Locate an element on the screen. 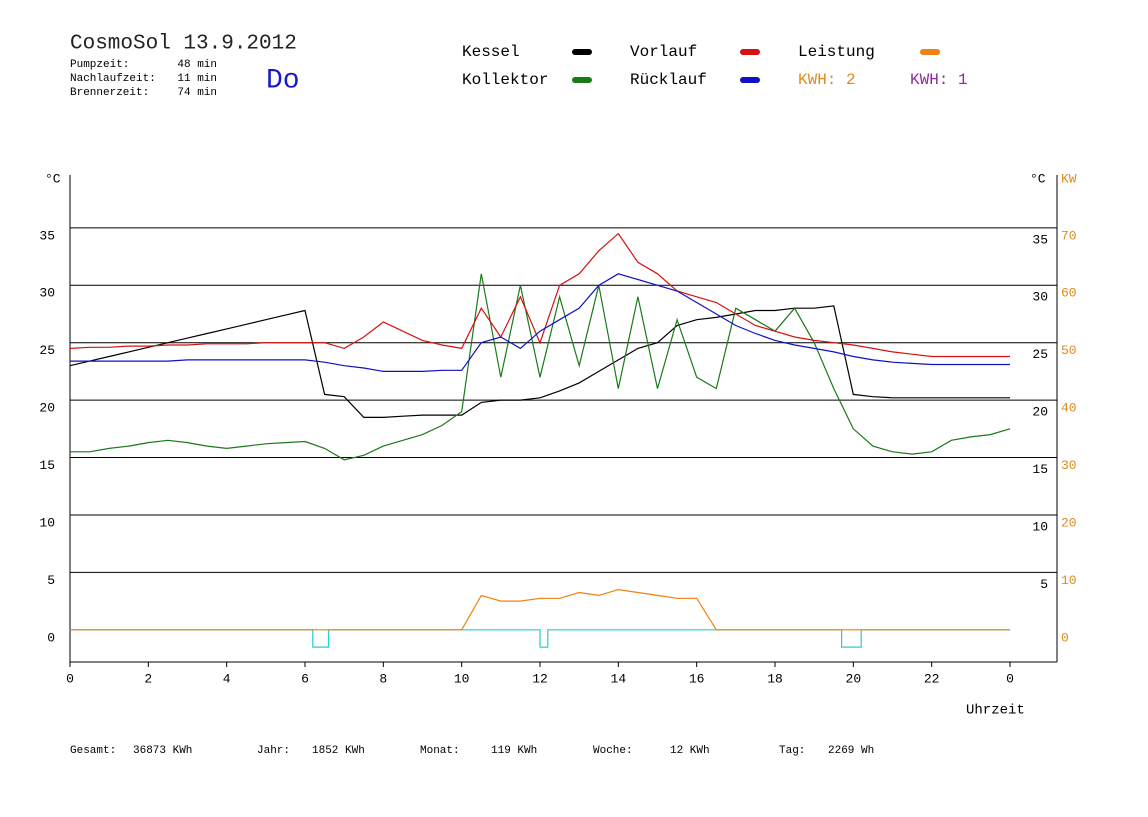 Image resolution: width=1148 pixels, height=817 pixels. y-right-tick-label: 25 is located at coordinates (1040, 354).